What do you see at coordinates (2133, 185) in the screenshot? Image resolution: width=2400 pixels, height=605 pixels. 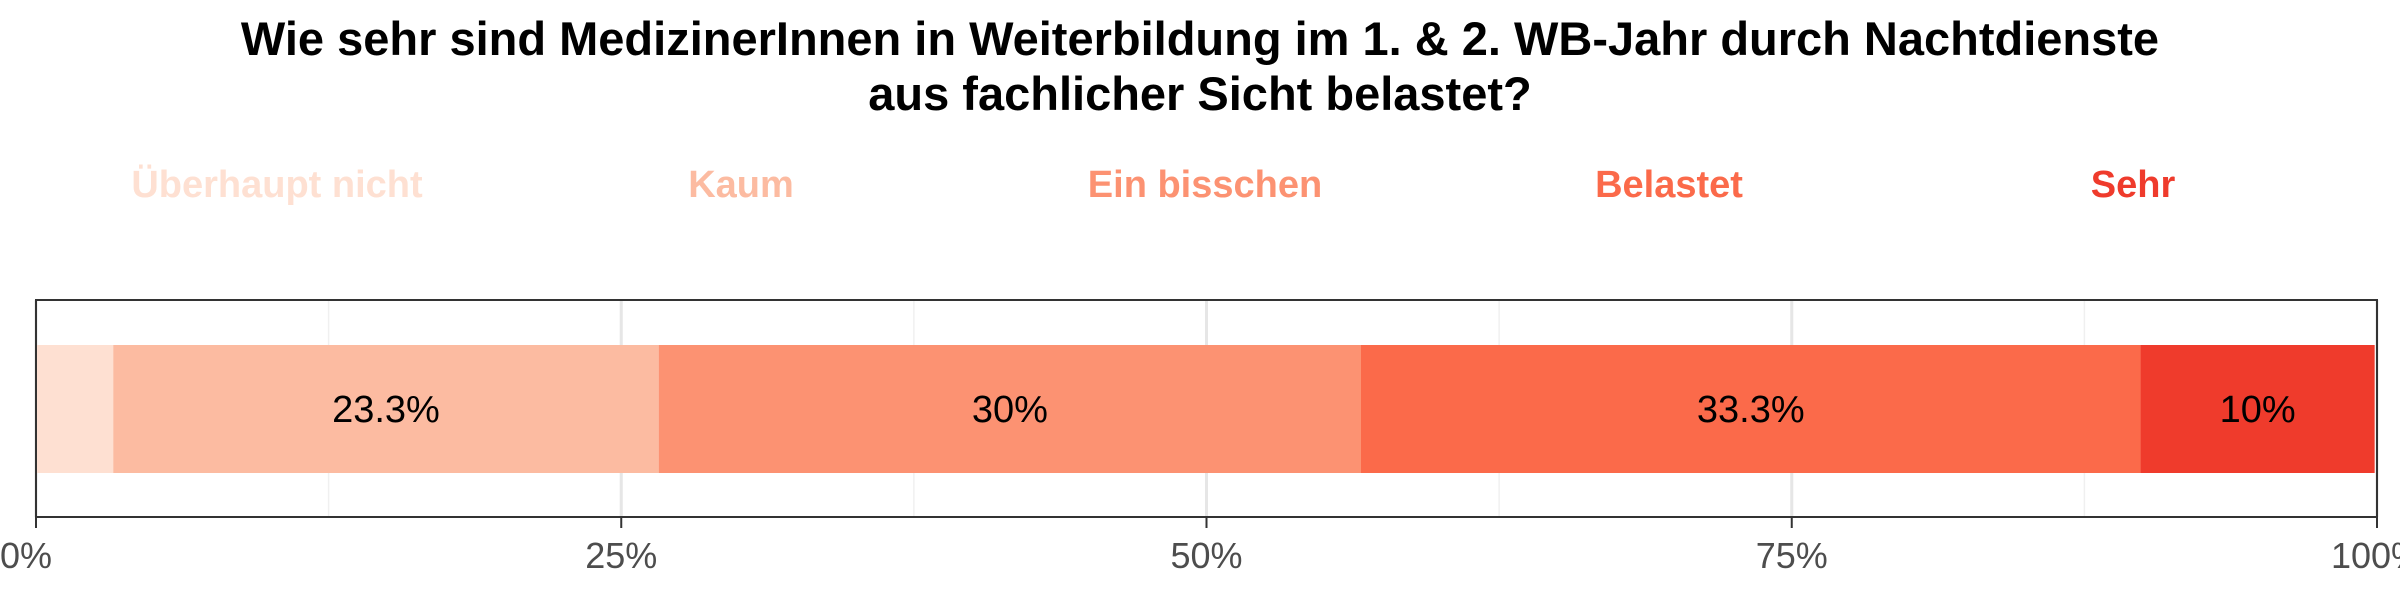 I see `legend-entry: Sehr` at bounding box center [2133, 185].